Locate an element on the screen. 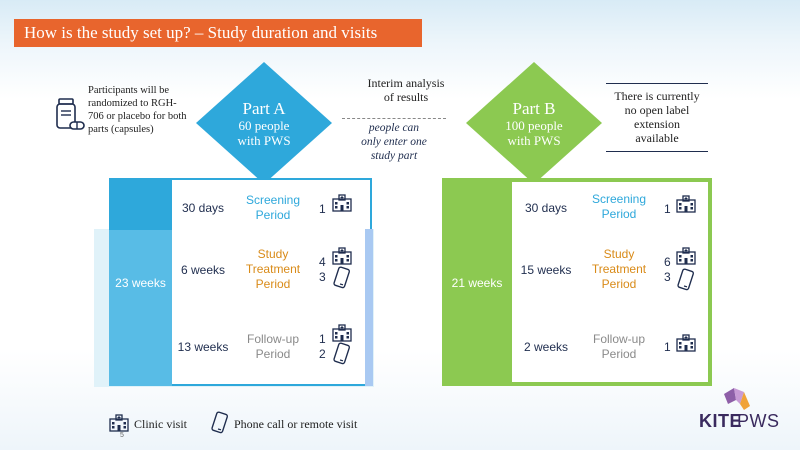  part-b-people: 100 people is located at coordinates (534, 125).